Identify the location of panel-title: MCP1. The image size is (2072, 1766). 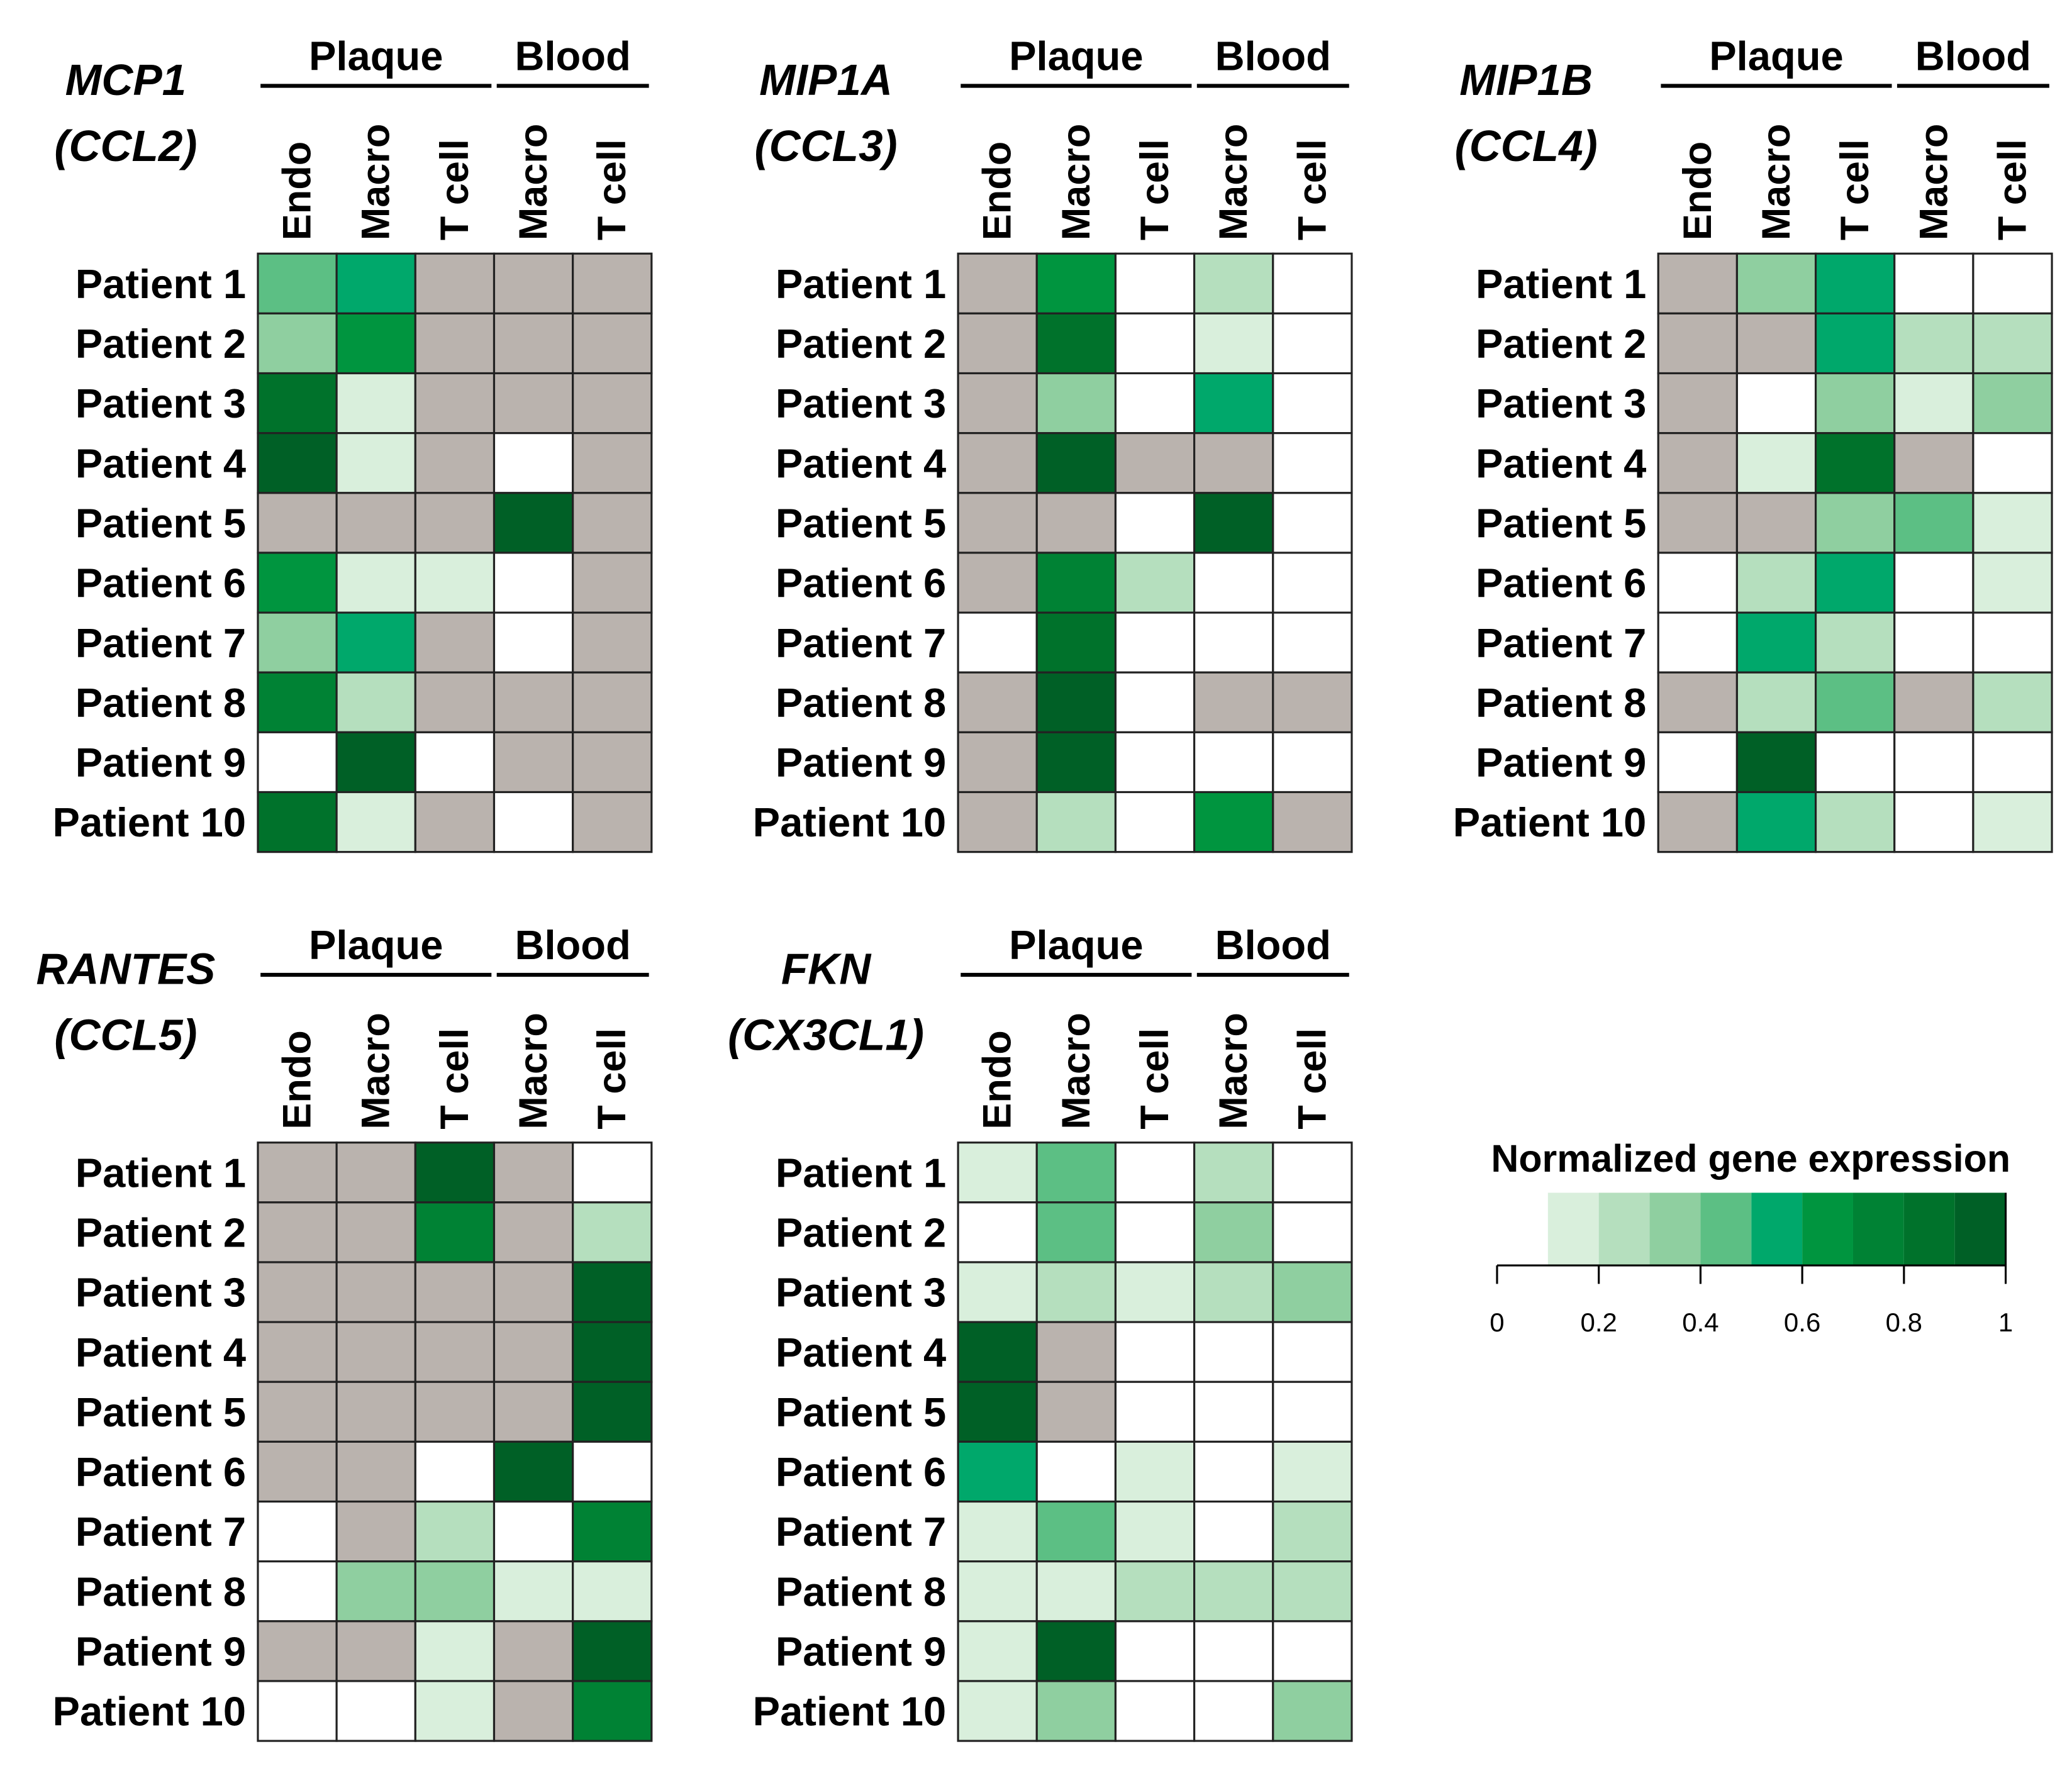
(126, 79).